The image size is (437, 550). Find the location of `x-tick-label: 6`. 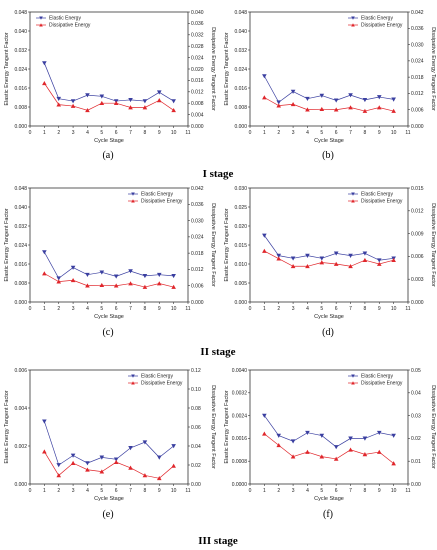

x-tick-label: 6 is located at coordinates (116, 491).